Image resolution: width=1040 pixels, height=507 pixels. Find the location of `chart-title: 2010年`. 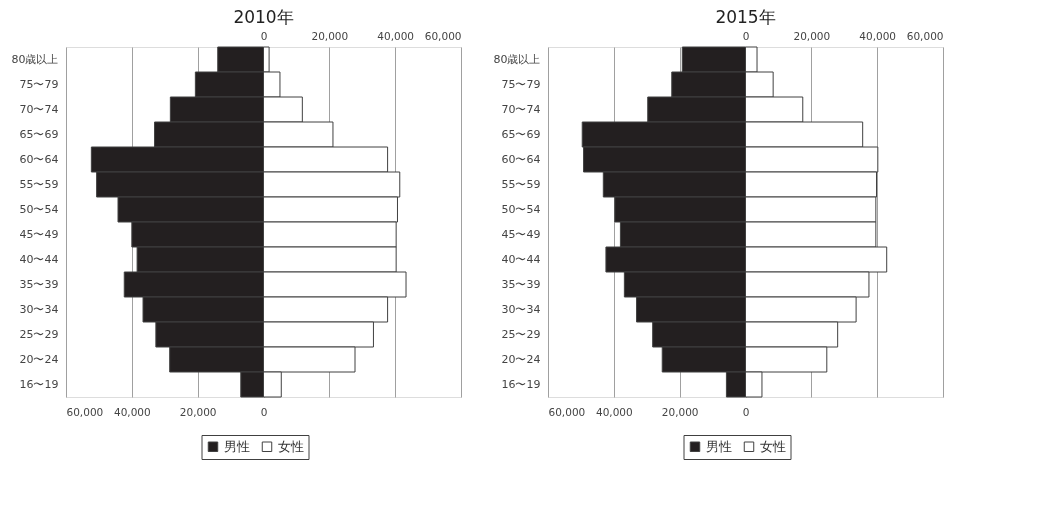

chart-title: 2010年 is located at coordinates (263, 17).